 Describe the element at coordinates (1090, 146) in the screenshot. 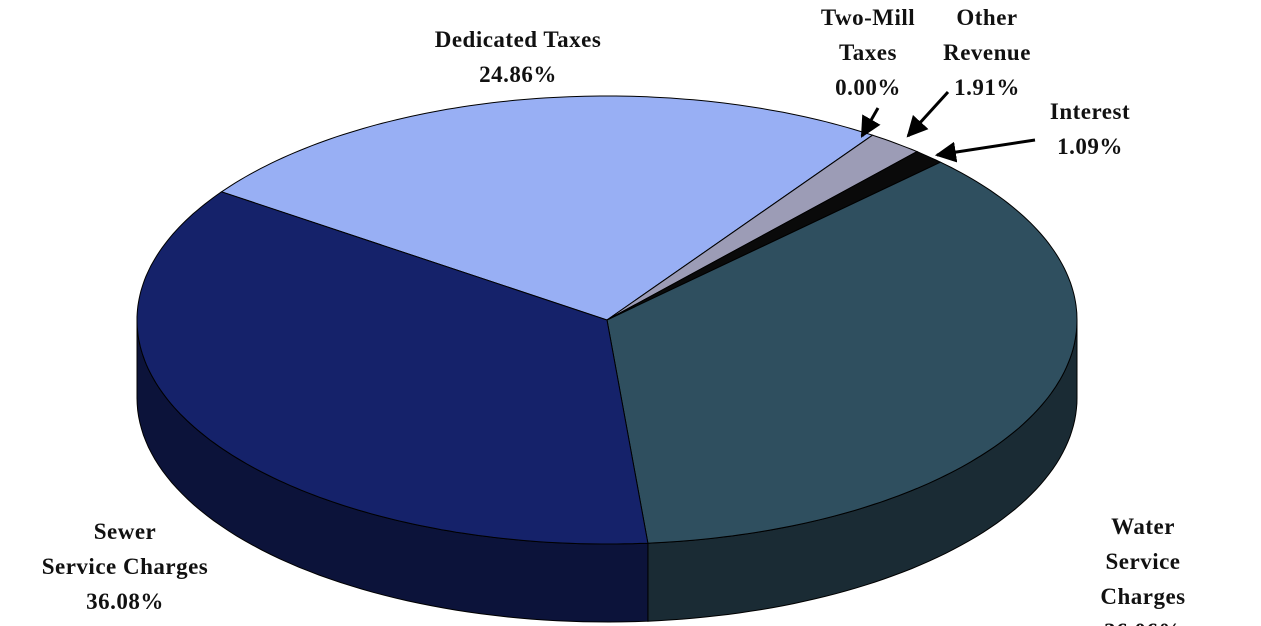

I see `value-label: 1.09%` at that location.